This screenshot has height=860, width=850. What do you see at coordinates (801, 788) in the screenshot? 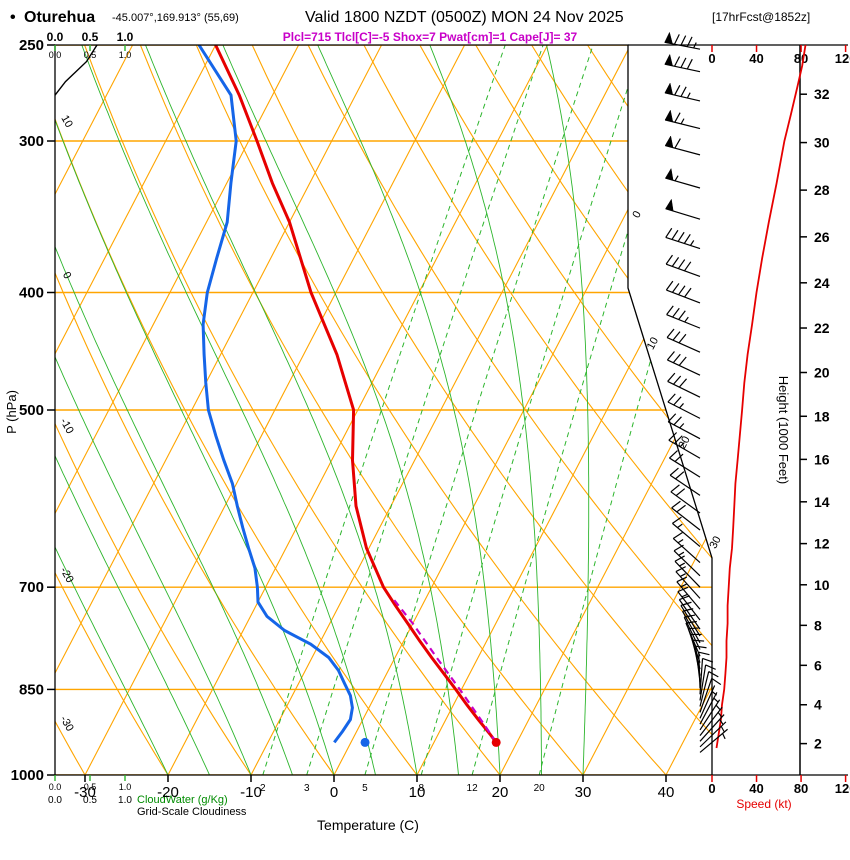
I see `speed-tick-label: 80` at bounding box center [801, 788].